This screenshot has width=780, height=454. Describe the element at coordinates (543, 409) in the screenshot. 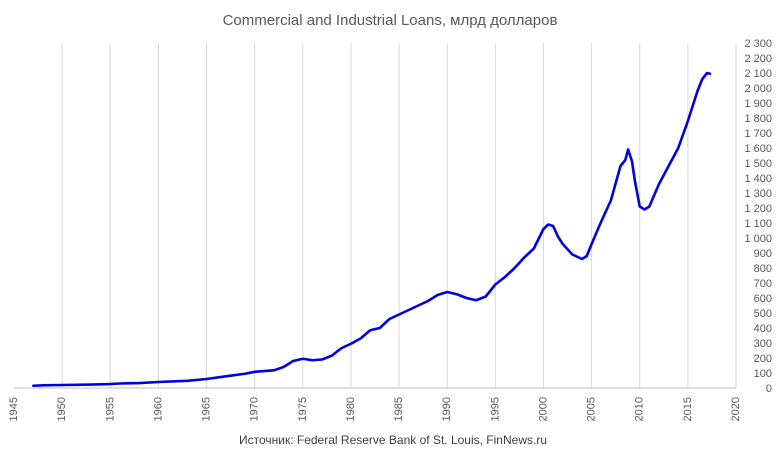

I see `x-tick-label: 2000` at that location.